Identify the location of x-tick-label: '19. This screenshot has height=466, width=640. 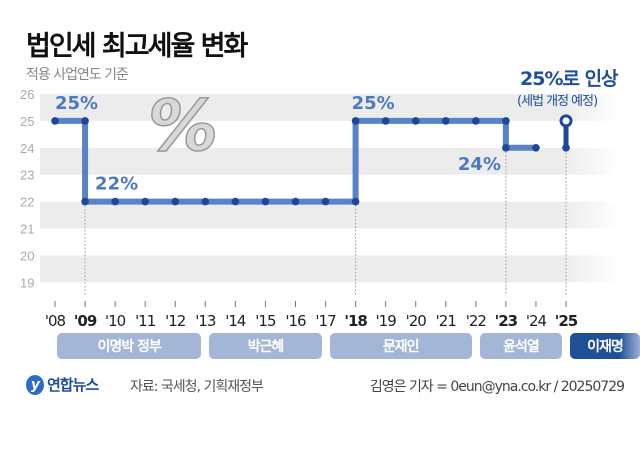
(386, 321).